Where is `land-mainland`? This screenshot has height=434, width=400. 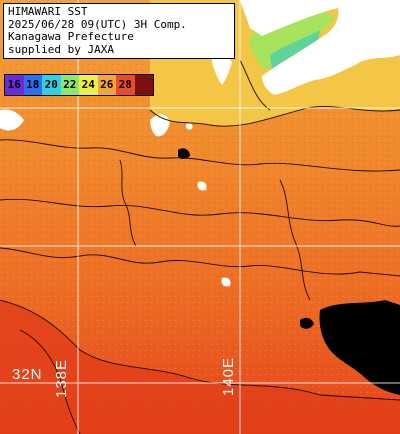
land-mainland is located at coordinates (320, 47).